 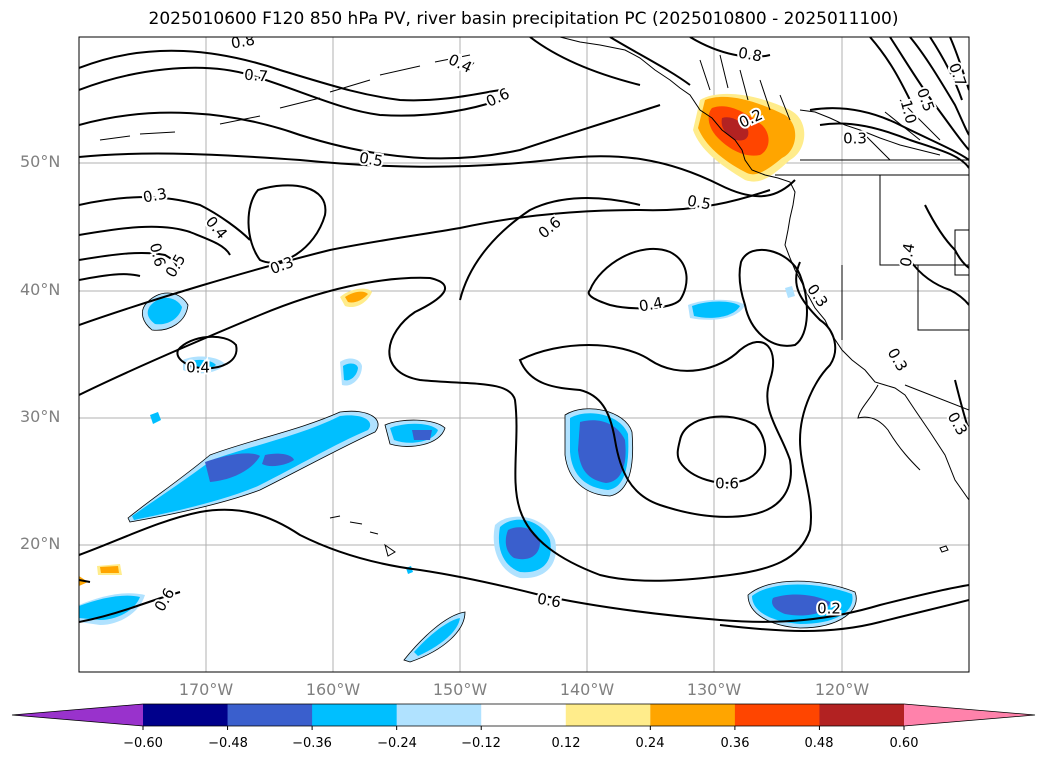 What do you see at coordinates (40, 416) in the screenshot?
I see `lat-label-30n: 30°N` at bounding box center [40, 416].